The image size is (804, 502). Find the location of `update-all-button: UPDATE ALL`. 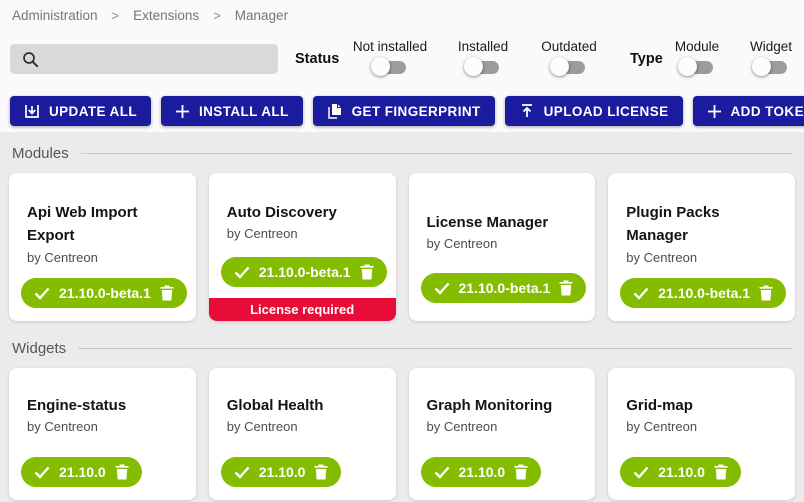

update-all-button: UPDATE ALL is located at coordinates (80, 111).